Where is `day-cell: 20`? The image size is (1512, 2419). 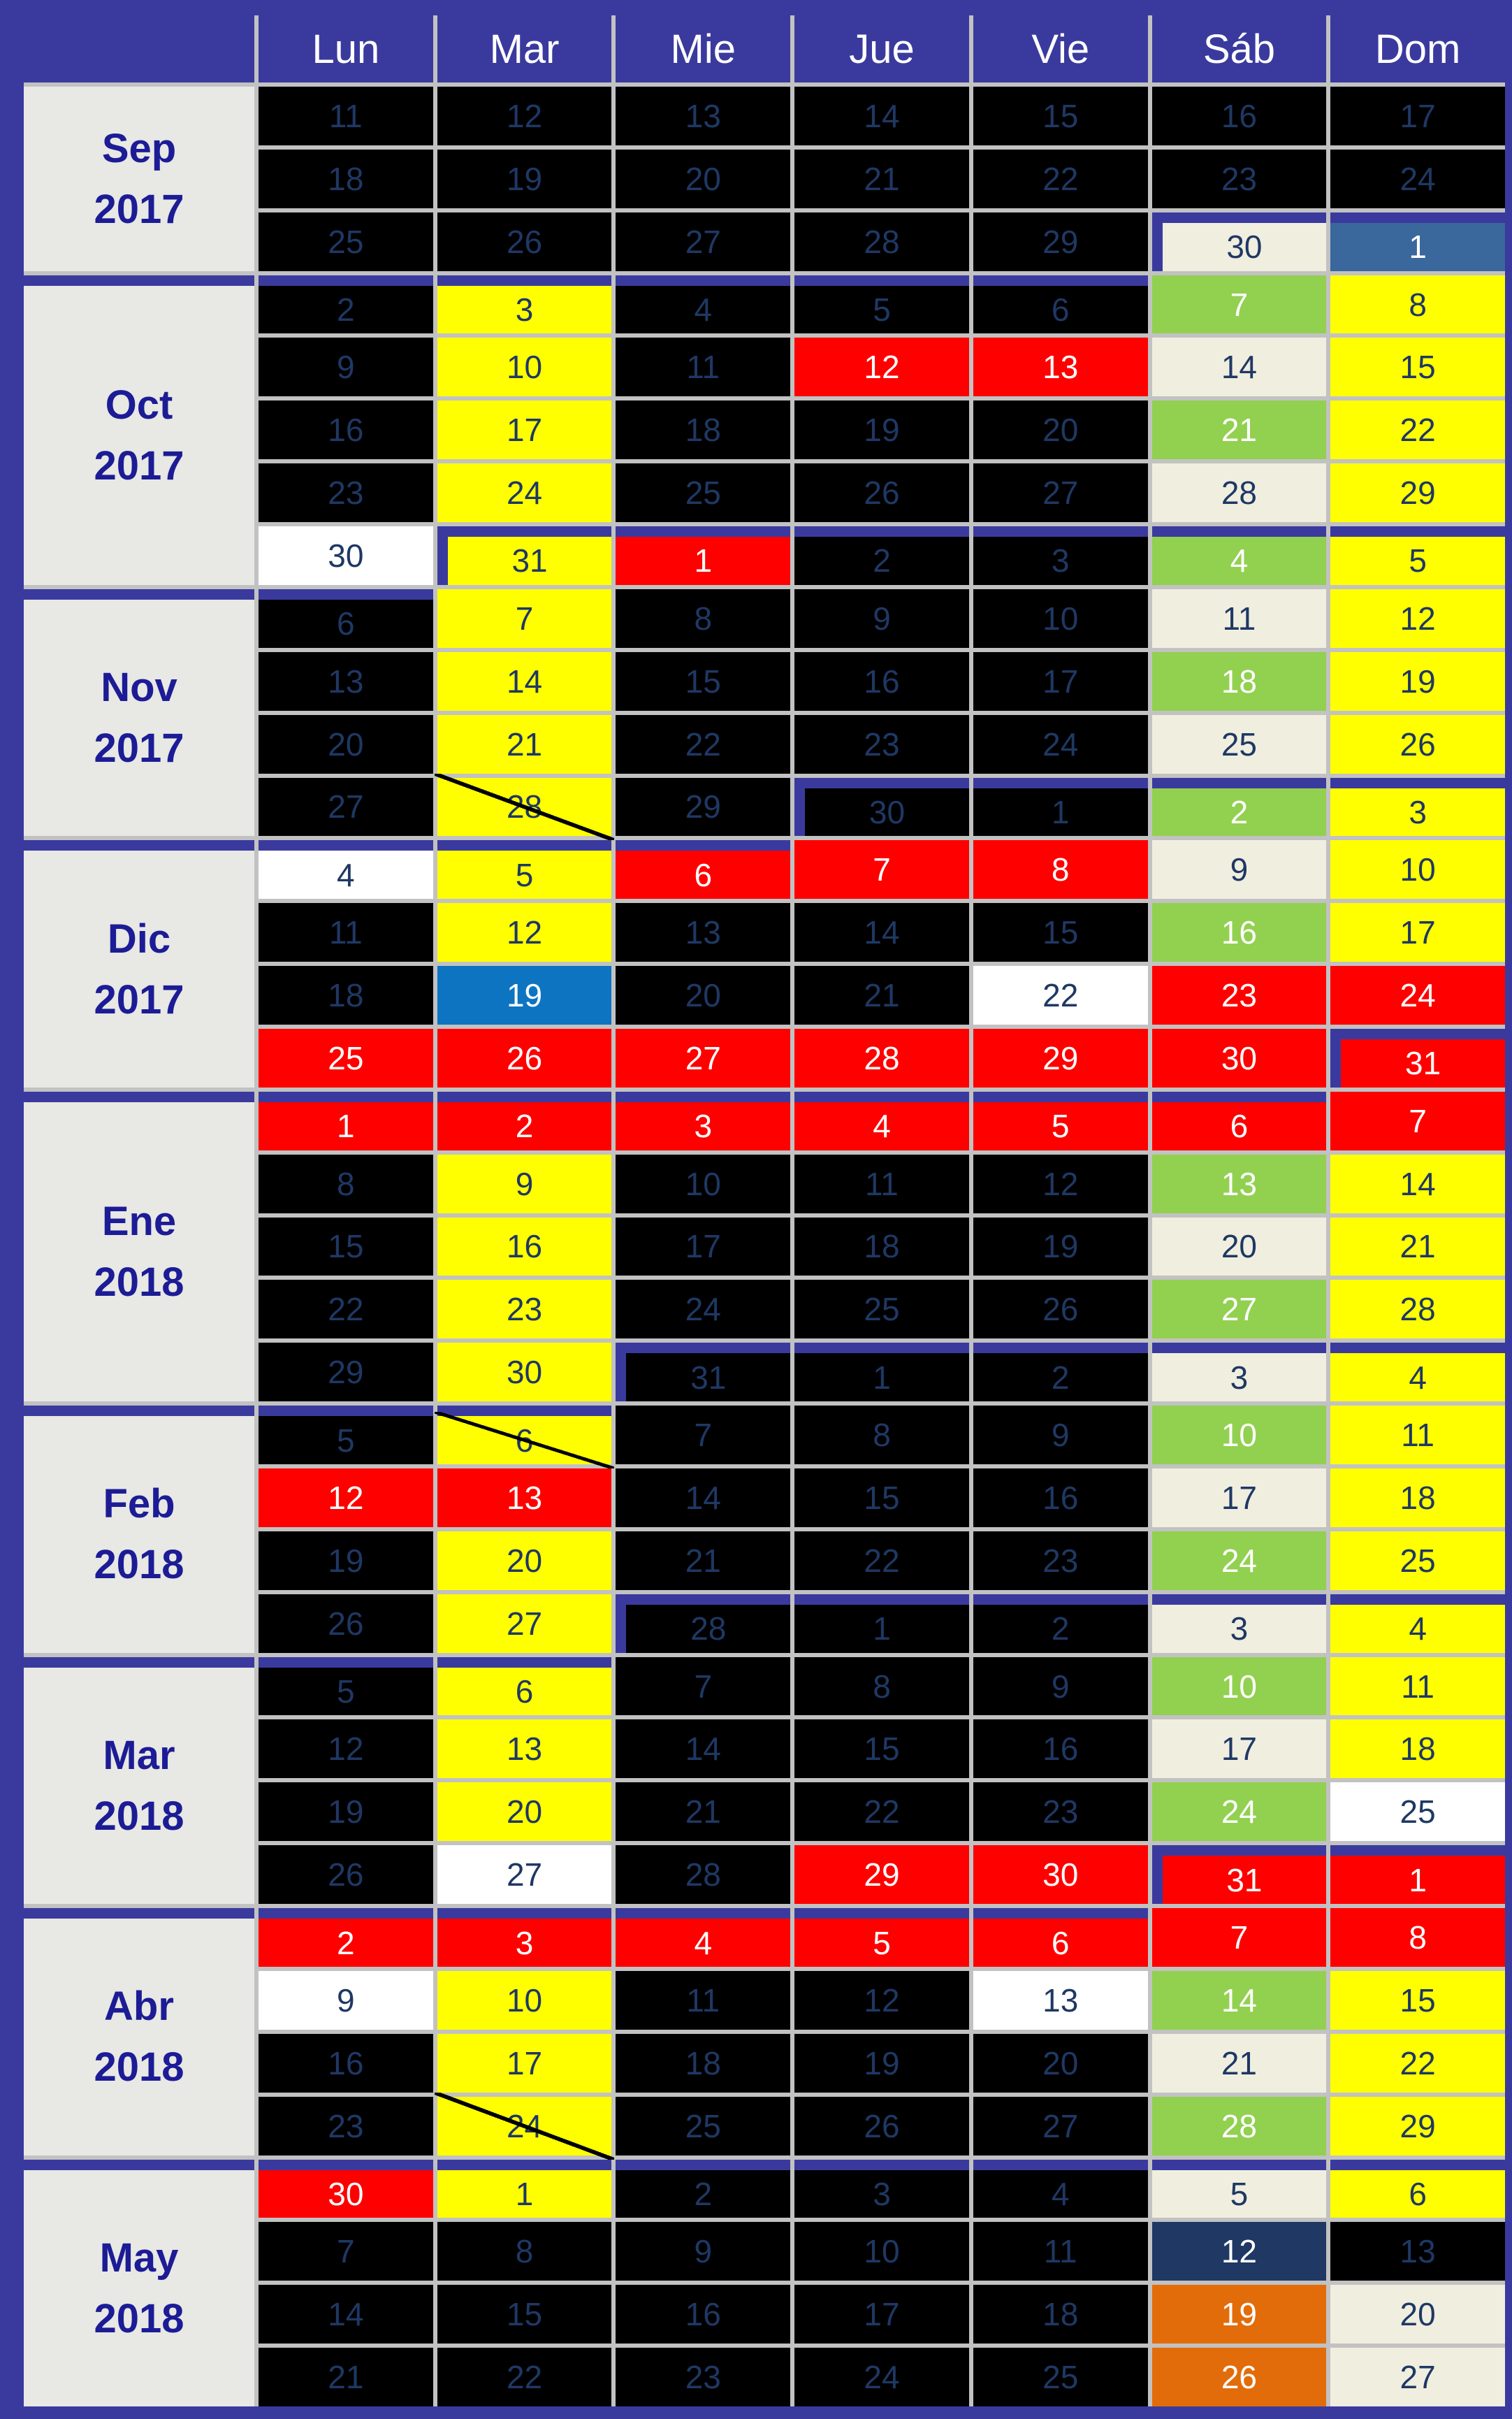 day-cell: 20 is located at coordinates (1060, 430).